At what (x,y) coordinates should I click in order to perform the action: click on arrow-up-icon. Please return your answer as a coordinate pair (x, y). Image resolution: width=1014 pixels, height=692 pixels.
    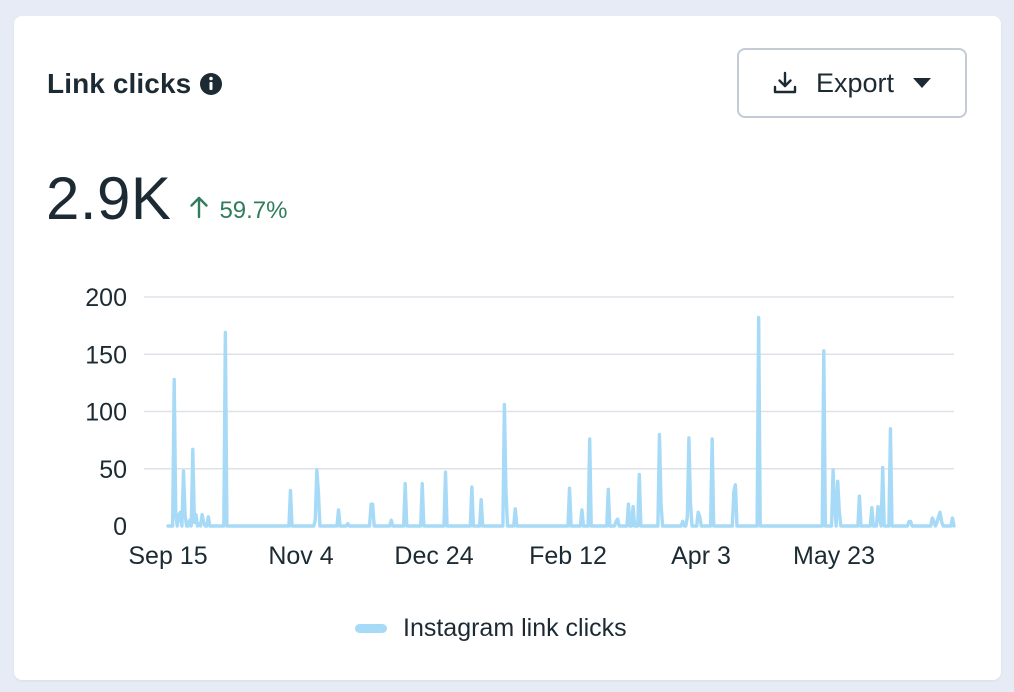
    Looking at the image, I should click on (199, 210).